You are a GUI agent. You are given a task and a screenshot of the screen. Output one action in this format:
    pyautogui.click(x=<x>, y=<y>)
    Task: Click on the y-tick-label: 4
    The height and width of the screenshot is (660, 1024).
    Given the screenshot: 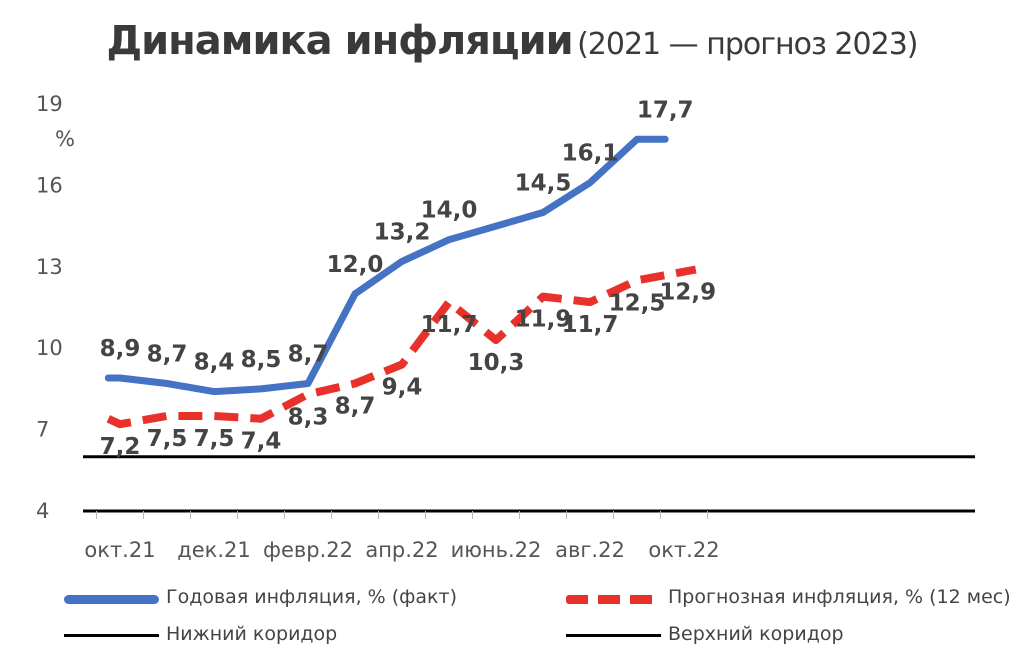 What is the action you would take?
    pyautogui.click(x=42, y=511)
    